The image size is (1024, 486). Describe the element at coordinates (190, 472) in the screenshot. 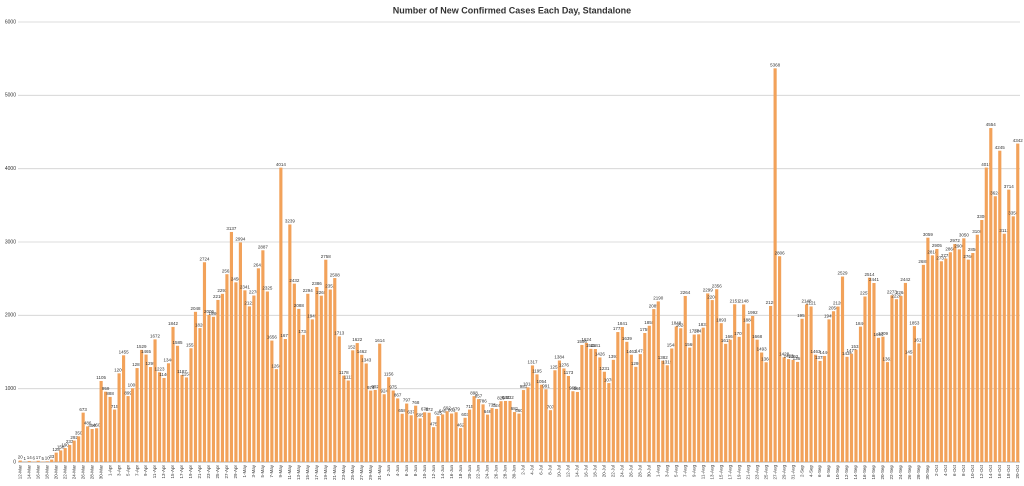

I see `x-tick-label: 19-Apr` at that location.